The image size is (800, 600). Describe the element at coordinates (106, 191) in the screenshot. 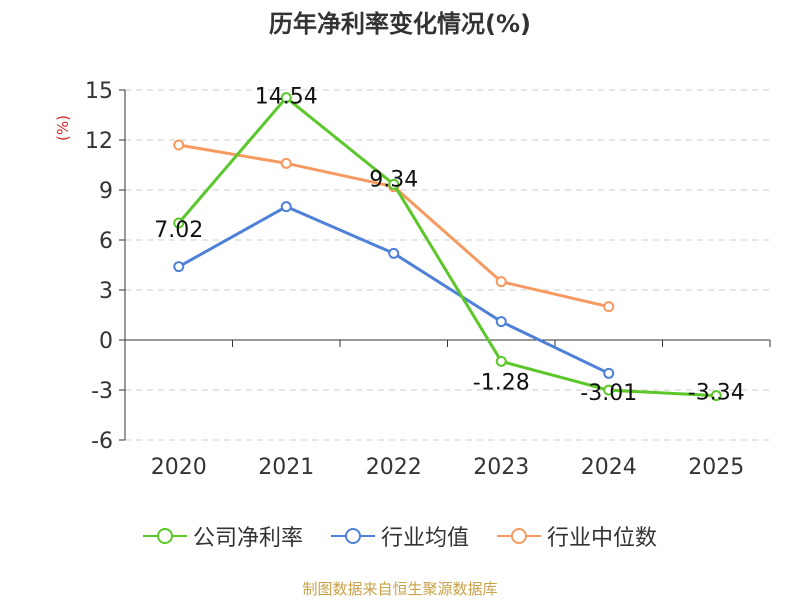

I see `y-tick-label: 9` at that location.